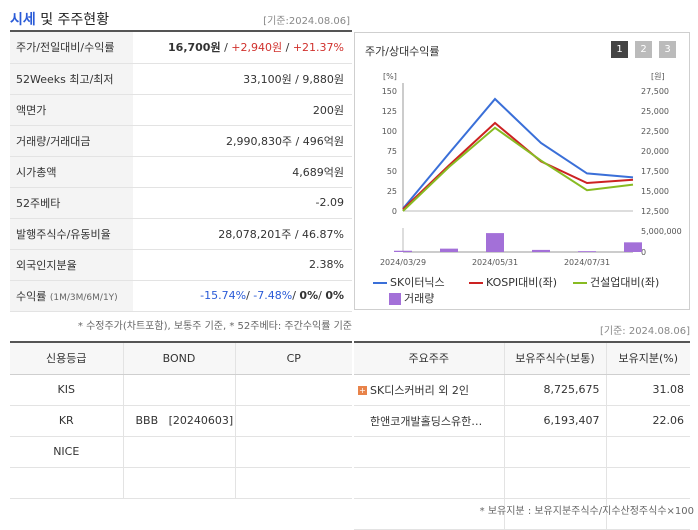  What do you see at coordinates (67, 452) in the screenshot?
I see `agency-cell: NICE` at bounding box center [67, 452].